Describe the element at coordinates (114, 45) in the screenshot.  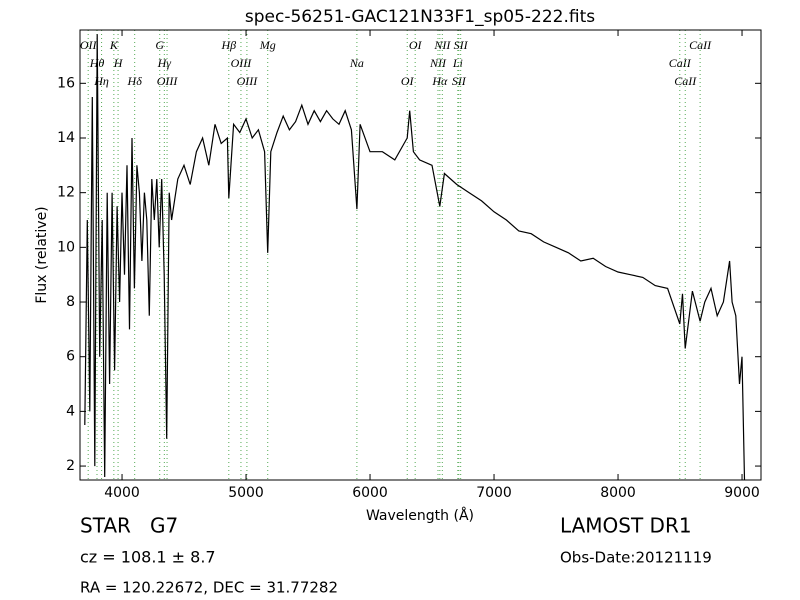
I see `feature-label: K` at that location.